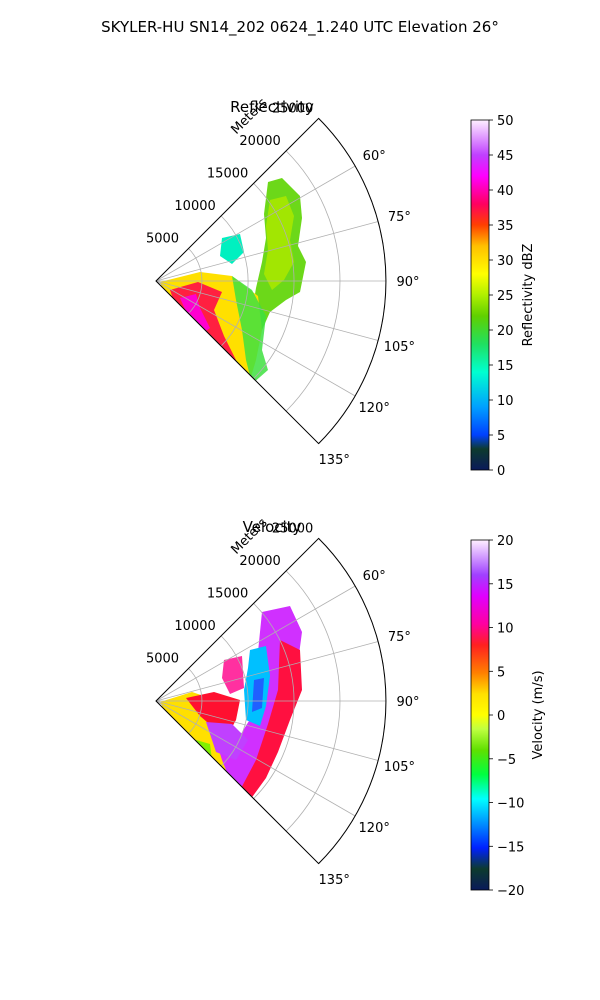  I want to click on colorbar-tick-label: 35, so click(505, 226).